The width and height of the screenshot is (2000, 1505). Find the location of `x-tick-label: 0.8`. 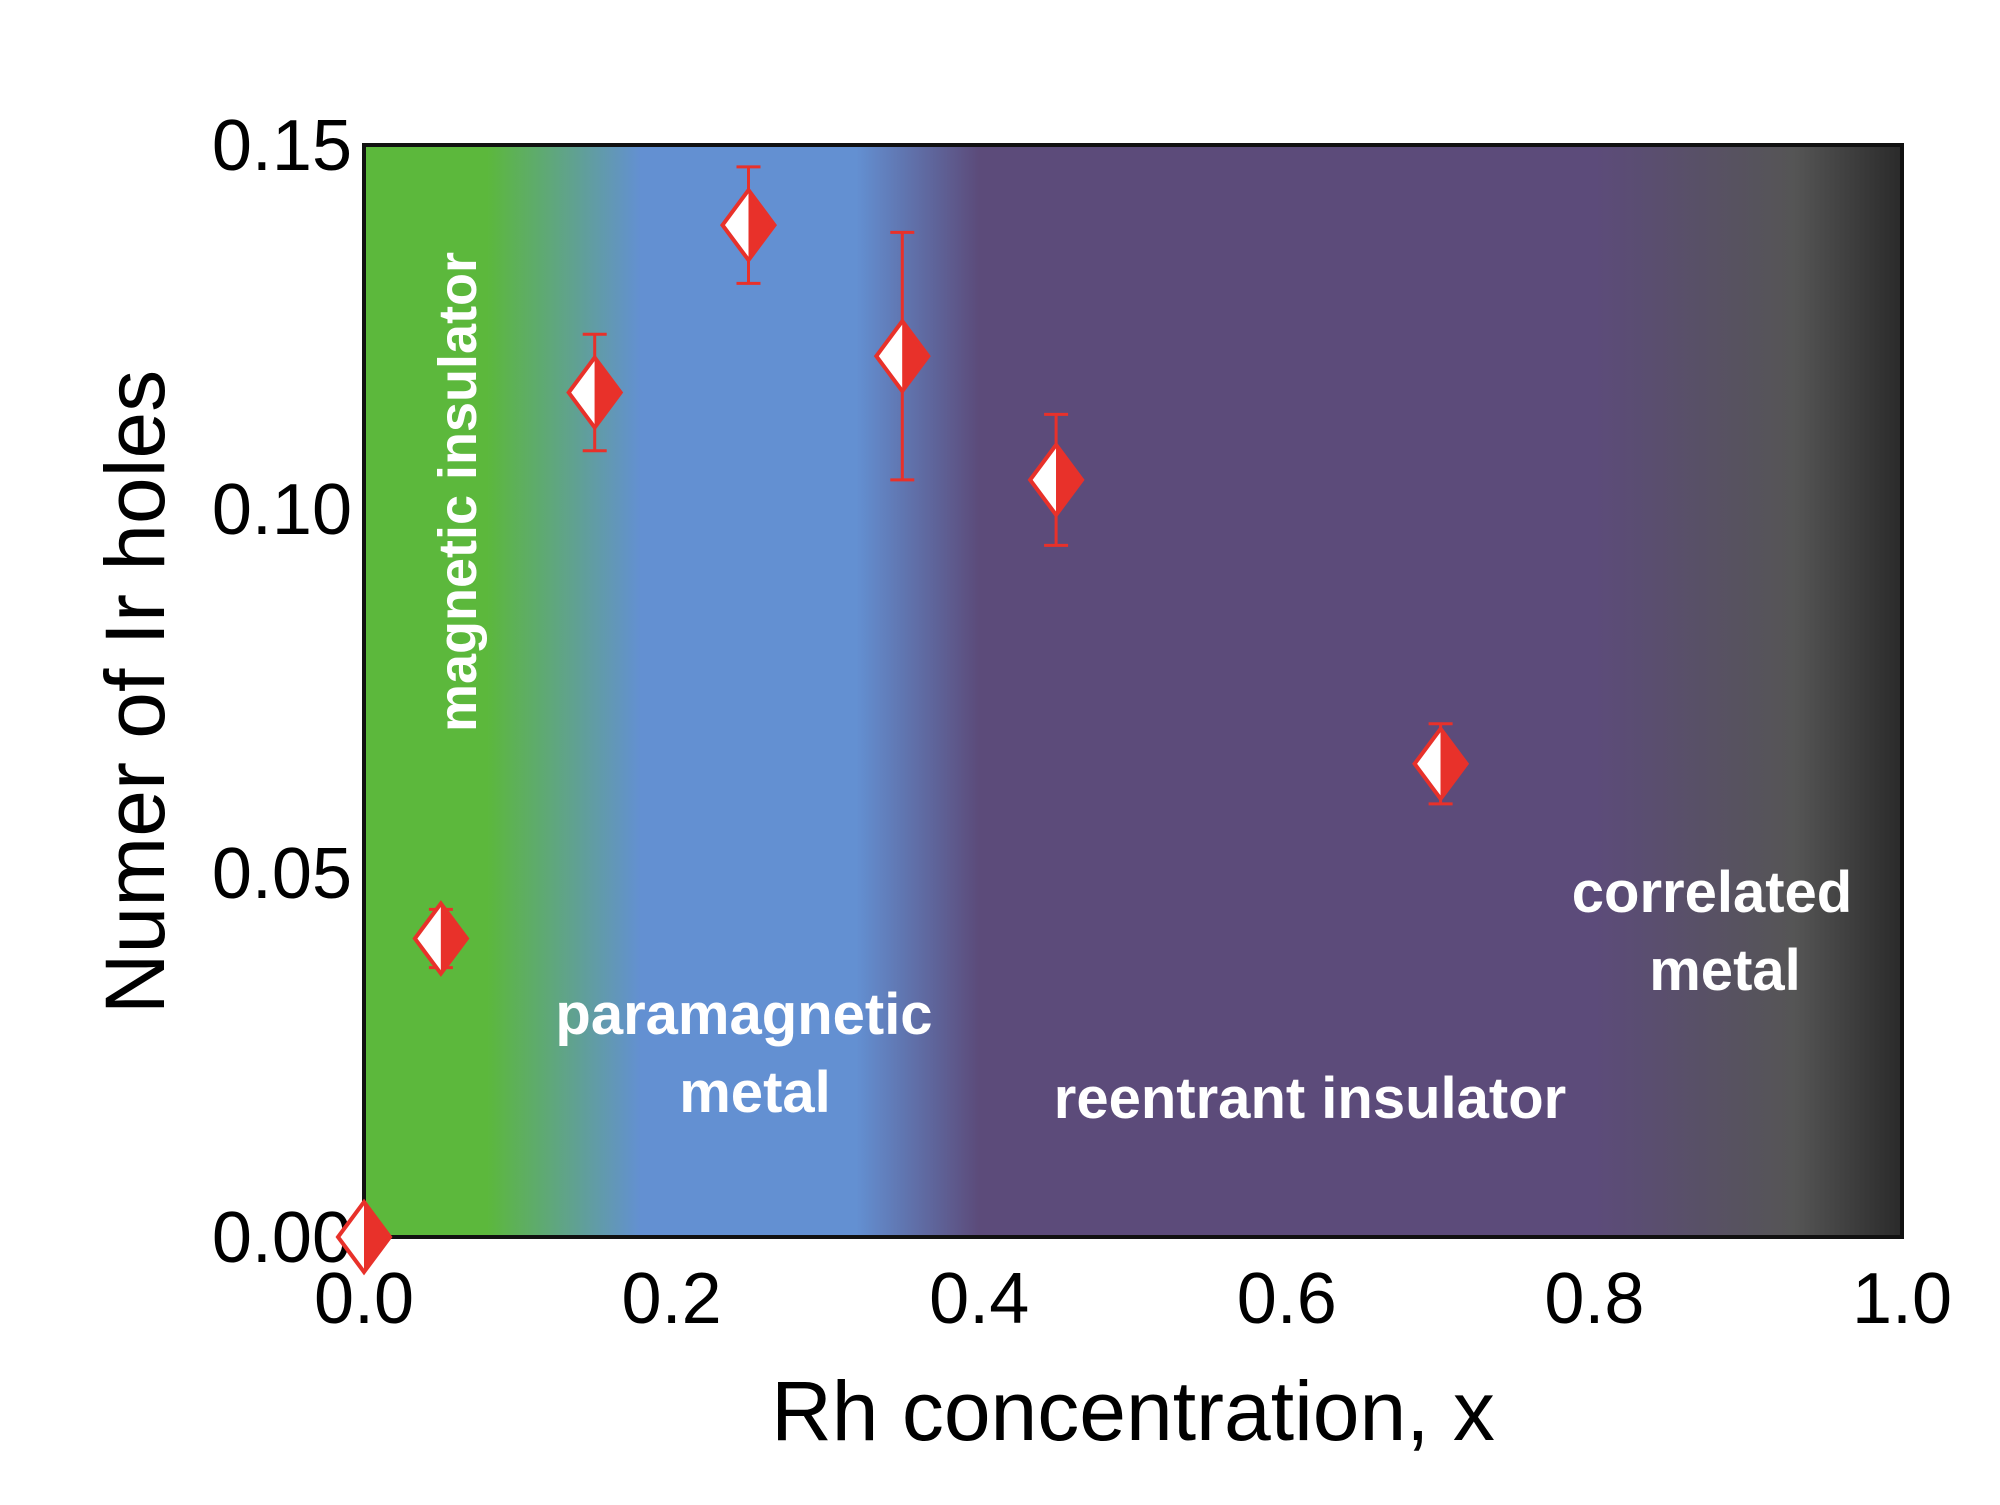

x-tick-label: 0.8 is located at coordinates (1594, 1299).